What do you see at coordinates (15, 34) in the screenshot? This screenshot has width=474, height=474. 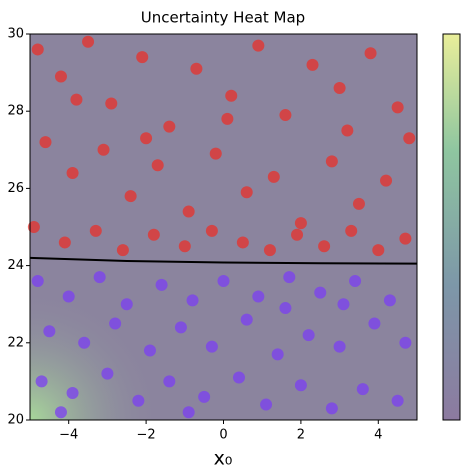 I see `y-tick-label: 30` at bounding box center [15, 34].